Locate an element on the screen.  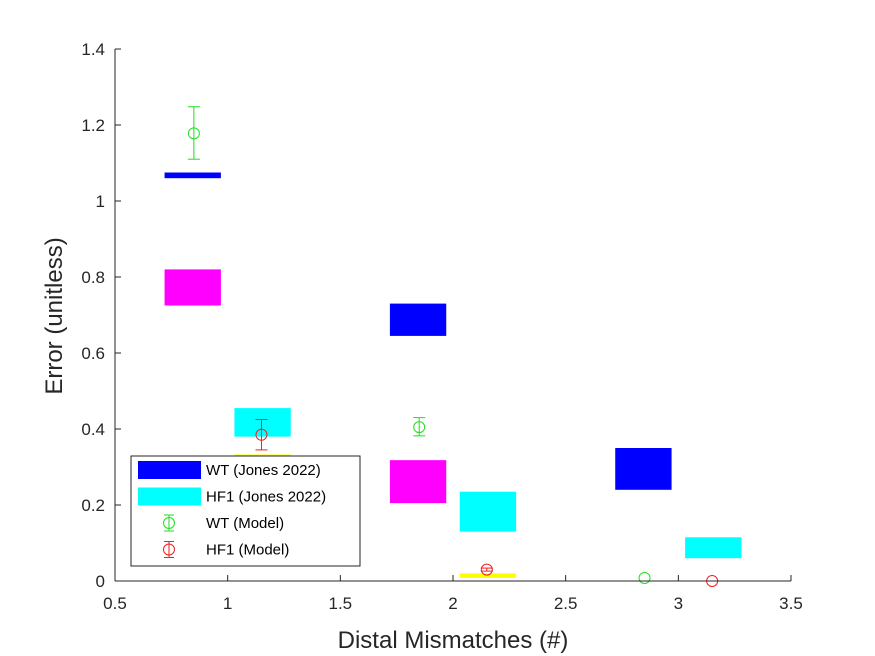
x-tick-label-5: 3 is located at coordinates (678, 603).